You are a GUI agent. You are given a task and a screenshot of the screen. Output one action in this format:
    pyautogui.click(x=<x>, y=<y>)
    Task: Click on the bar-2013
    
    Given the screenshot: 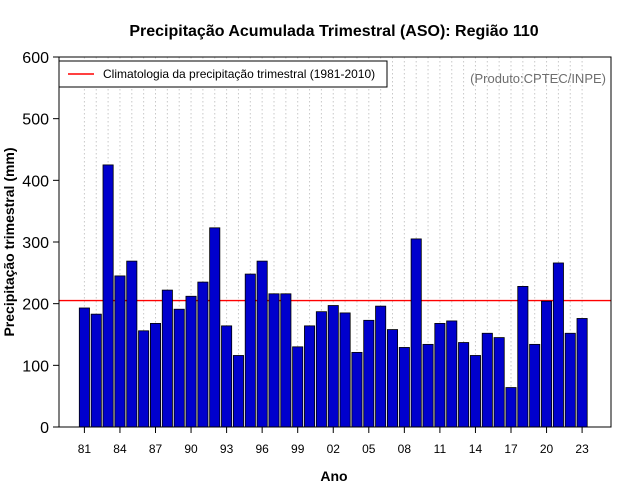 What is the action you would take?
    pyautogui.click(x=464, y=385)
    